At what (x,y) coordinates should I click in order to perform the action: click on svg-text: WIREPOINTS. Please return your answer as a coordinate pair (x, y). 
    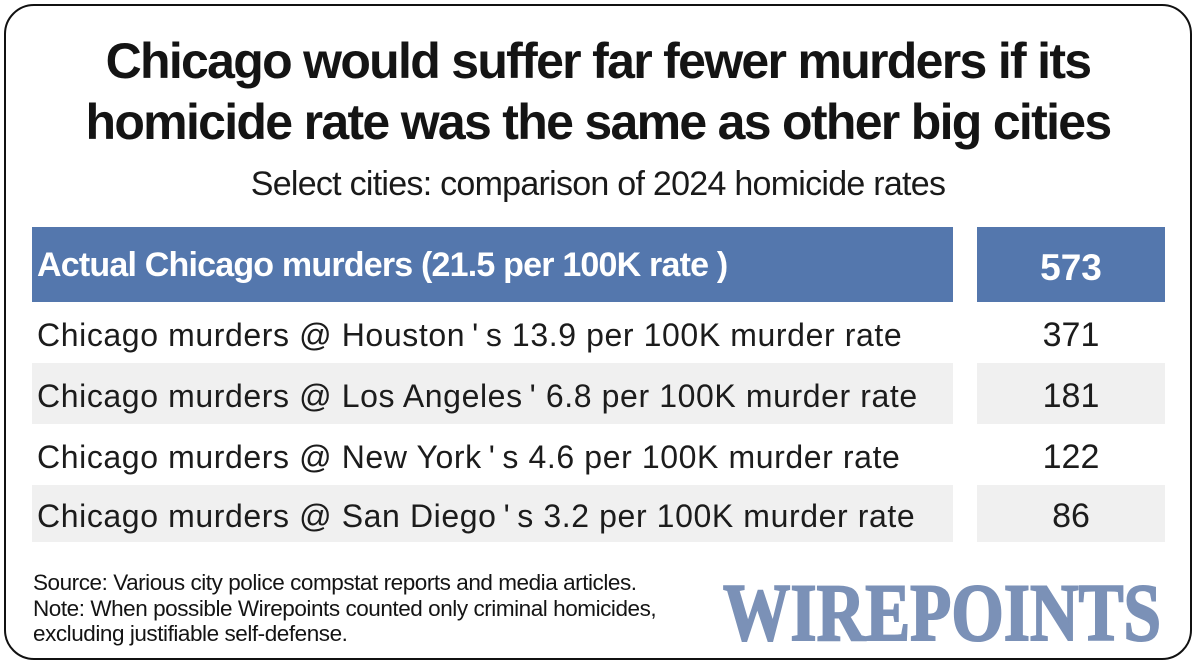
    Looking at the image, I should click on (942, 616).